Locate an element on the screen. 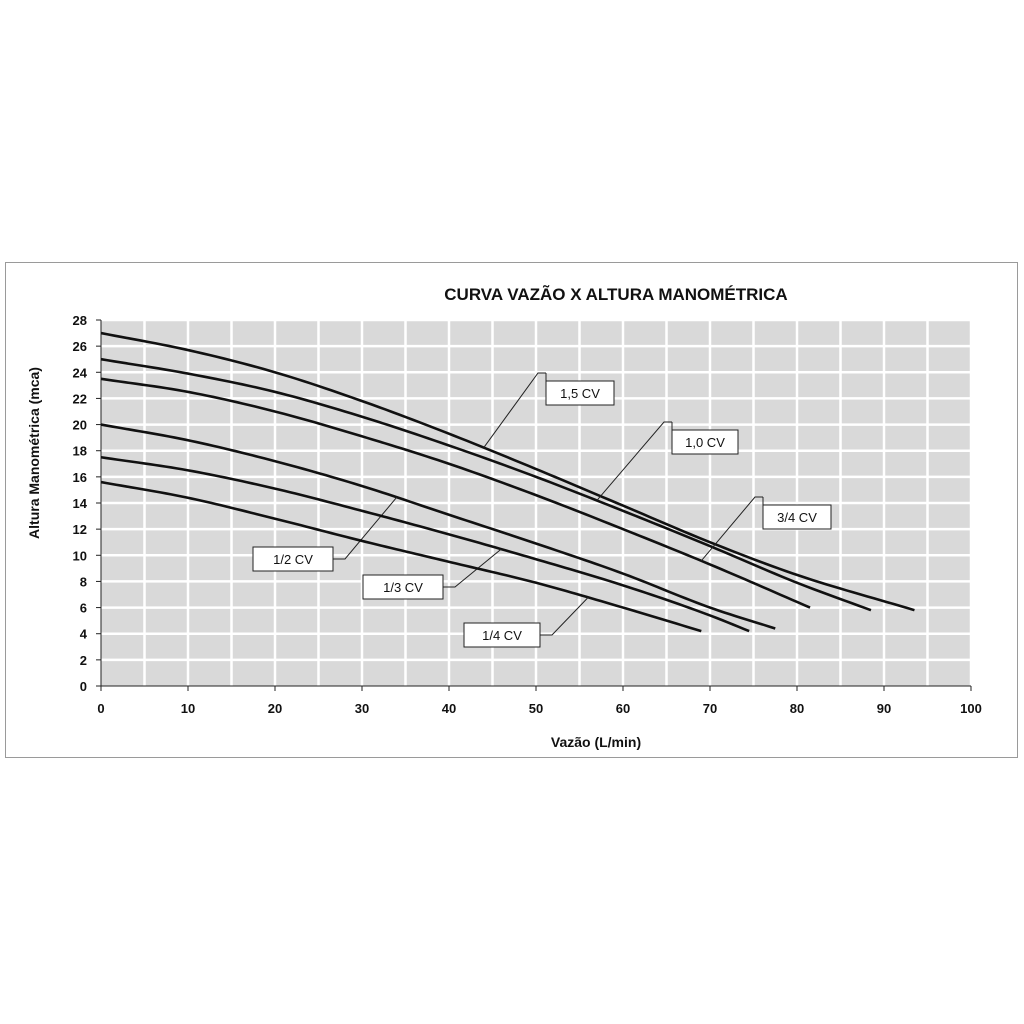 The image size is (1024, 1024). y-tick-label: 20 is located at coordinates (80, 425).